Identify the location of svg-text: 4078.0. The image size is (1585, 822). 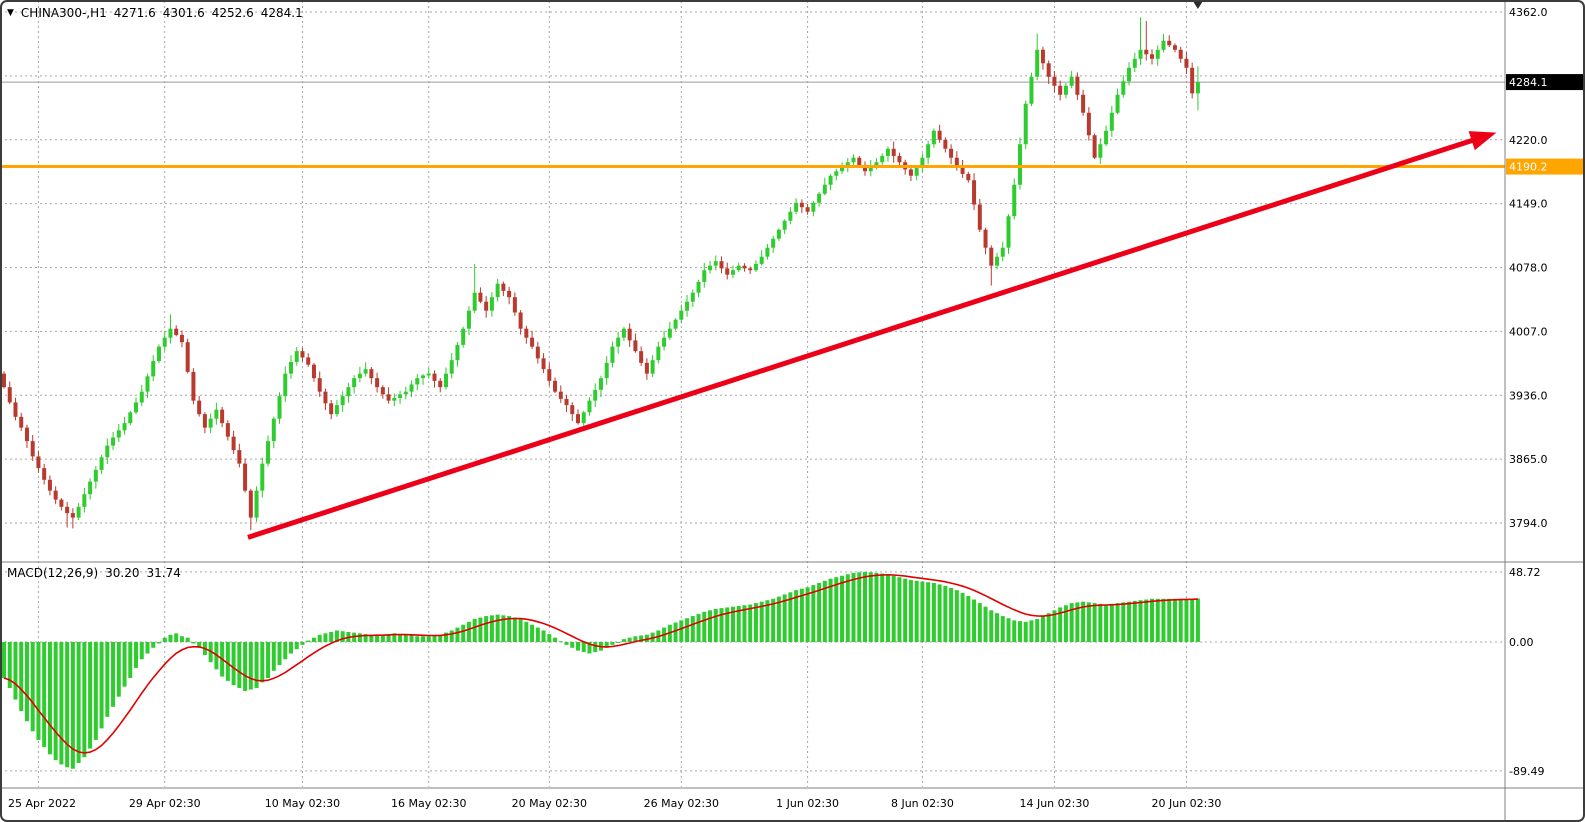
(1528, 268).